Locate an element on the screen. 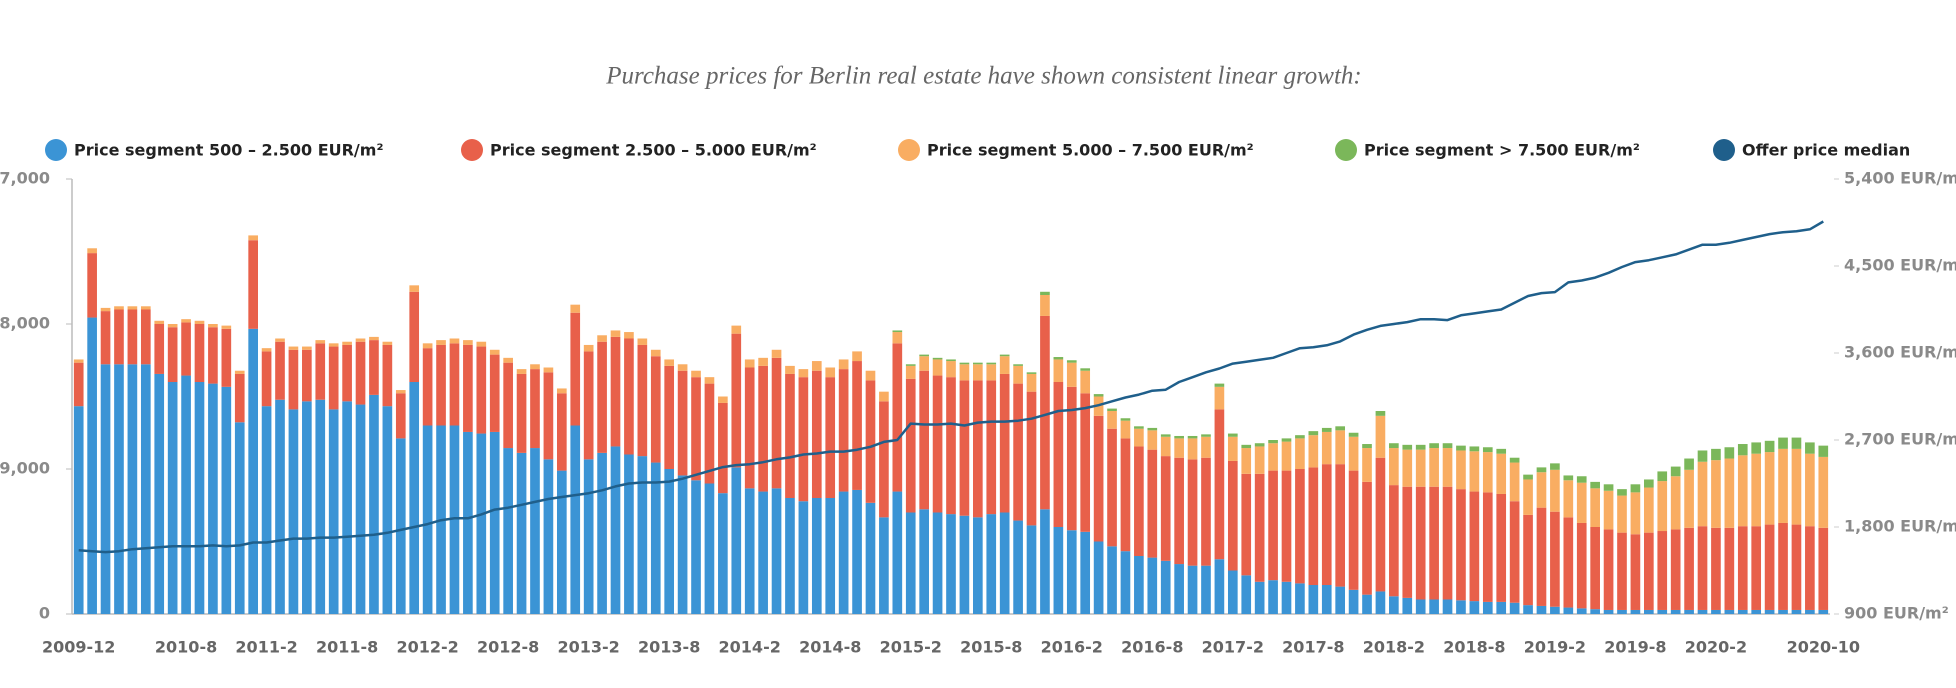 Image resolution: width=1956 pixels, height=688 pixels. x-tick-label: 2012-2 is located at coordinates (427, 647).